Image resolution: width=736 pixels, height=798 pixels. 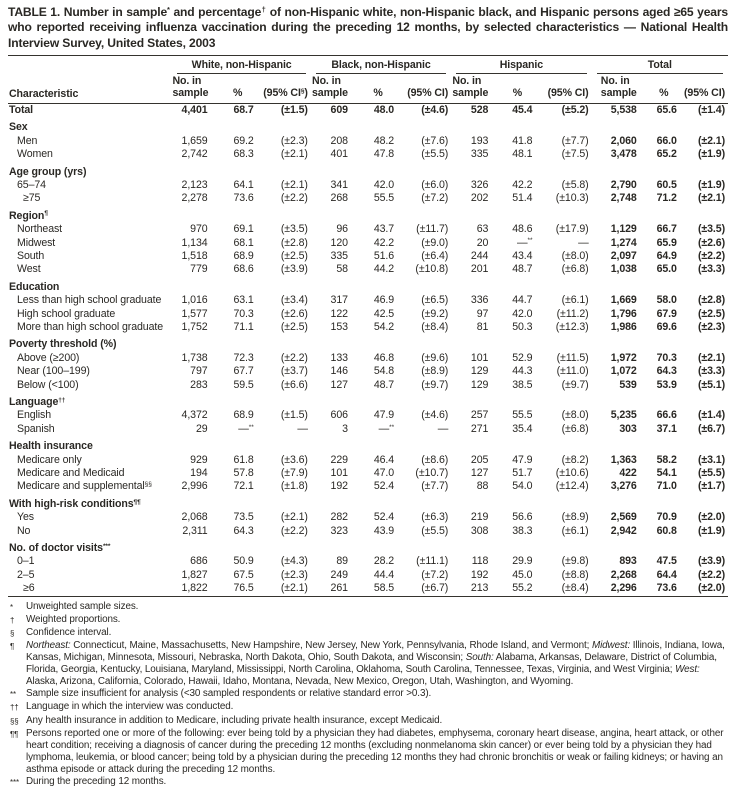 What do you see at coordinates (243, 198) in the screenshot?
I see `cell-pct: 73.6` at bounding box center [243, 198].